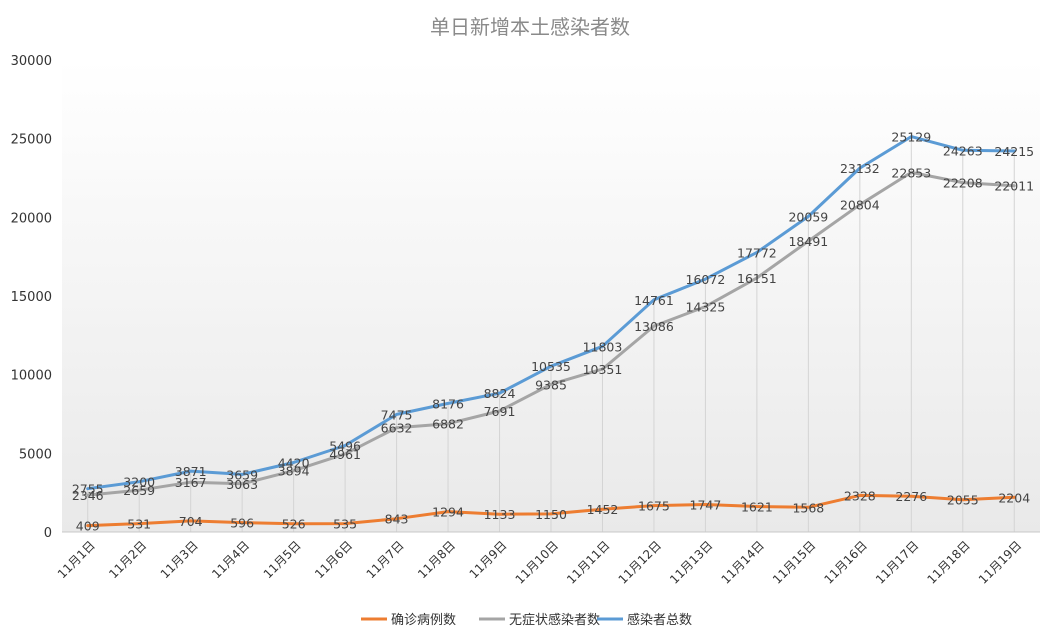  What do you see at coordinates (963, 150) in the screenshot?
I see `data-label: 24263` at bounding box center [963, 150].